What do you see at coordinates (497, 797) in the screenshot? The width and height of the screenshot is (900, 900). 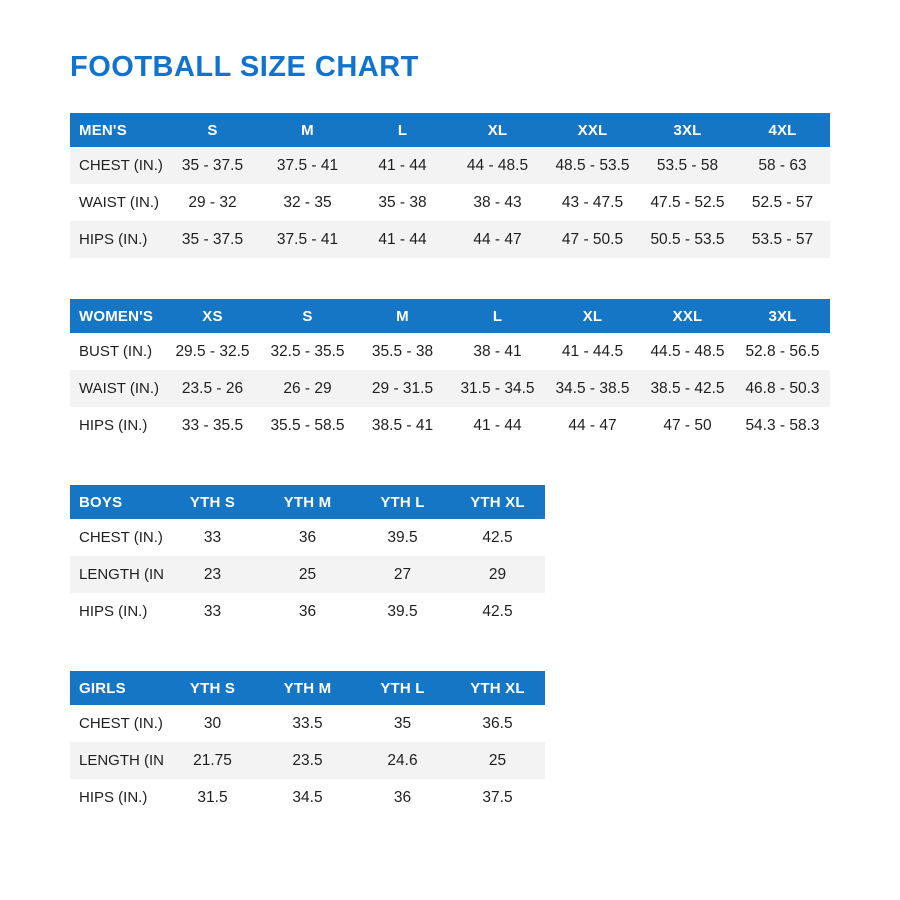 I see `size-value: 37.5` at bounding box center [497, 797].